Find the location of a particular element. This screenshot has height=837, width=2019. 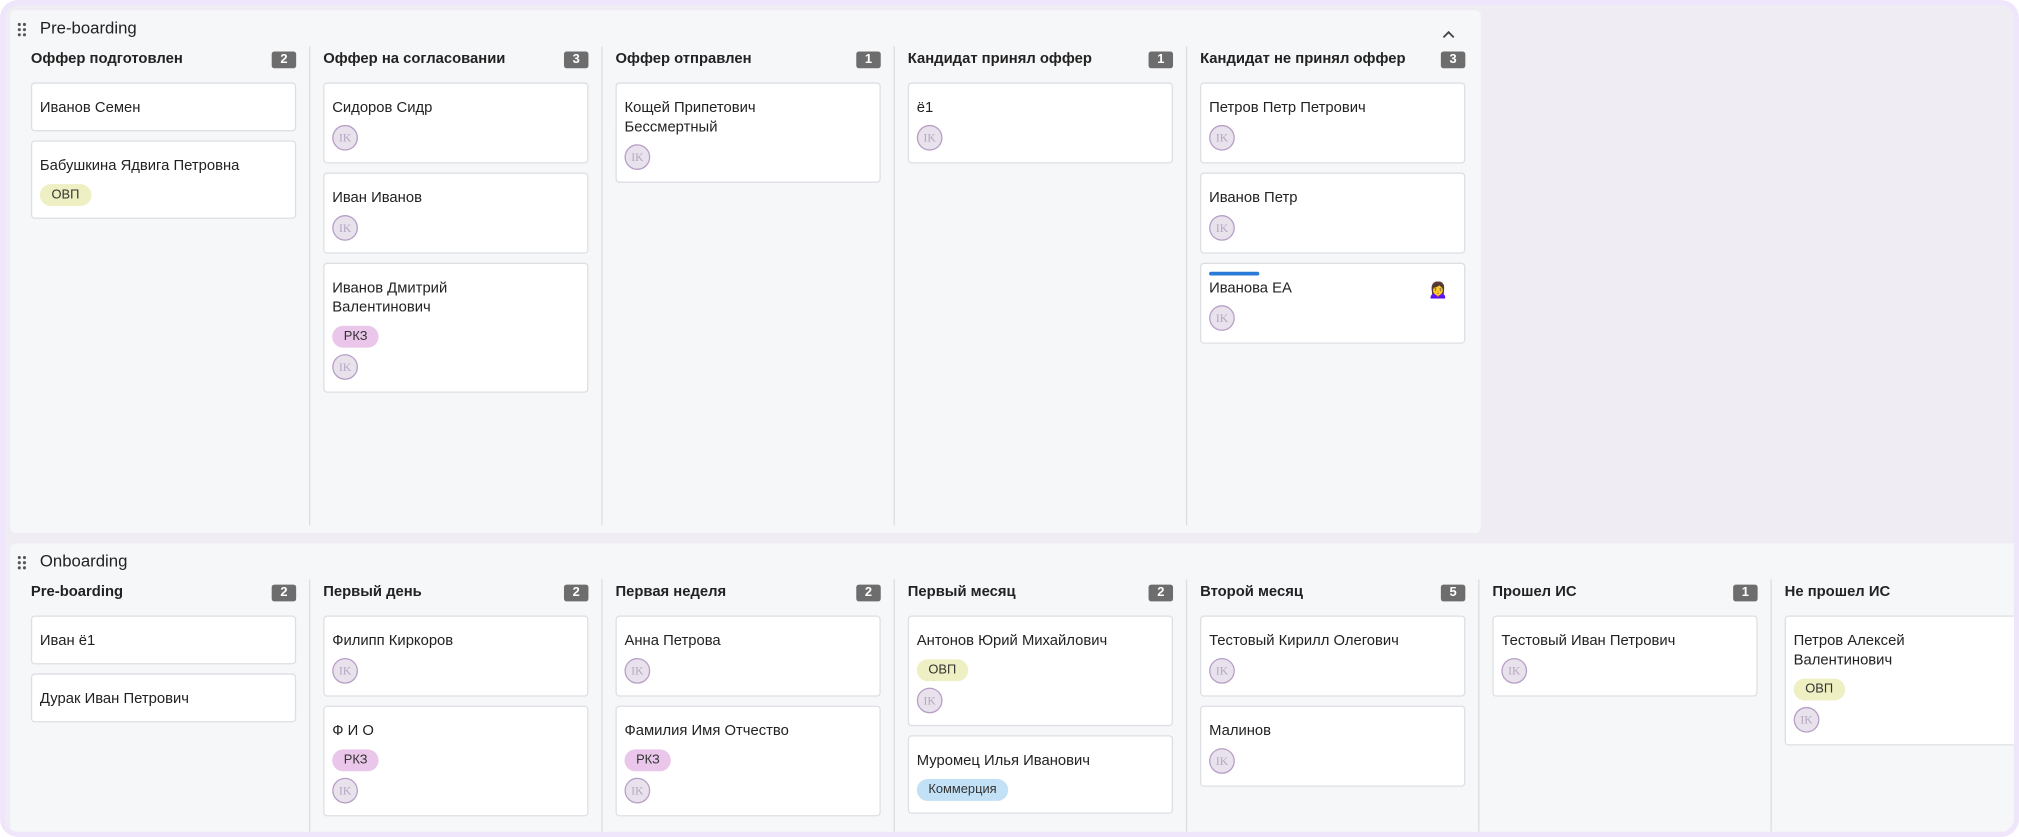

column-header: Pre-boarding 2 is located at coordinates (163, 592).